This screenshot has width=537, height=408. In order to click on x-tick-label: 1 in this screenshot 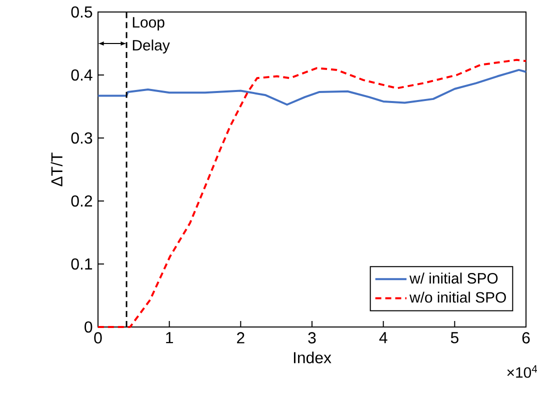, I will do `click(169, 338)`.